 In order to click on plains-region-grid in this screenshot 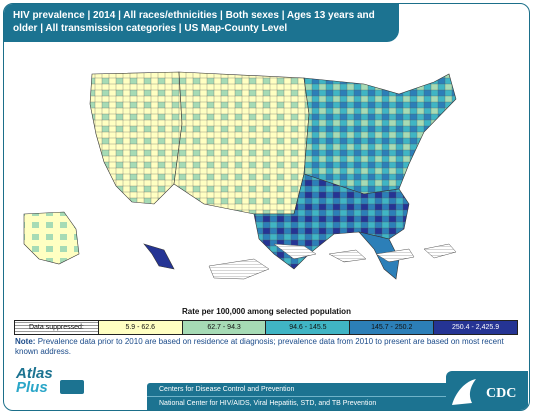, I will do `click(241, 143)`.